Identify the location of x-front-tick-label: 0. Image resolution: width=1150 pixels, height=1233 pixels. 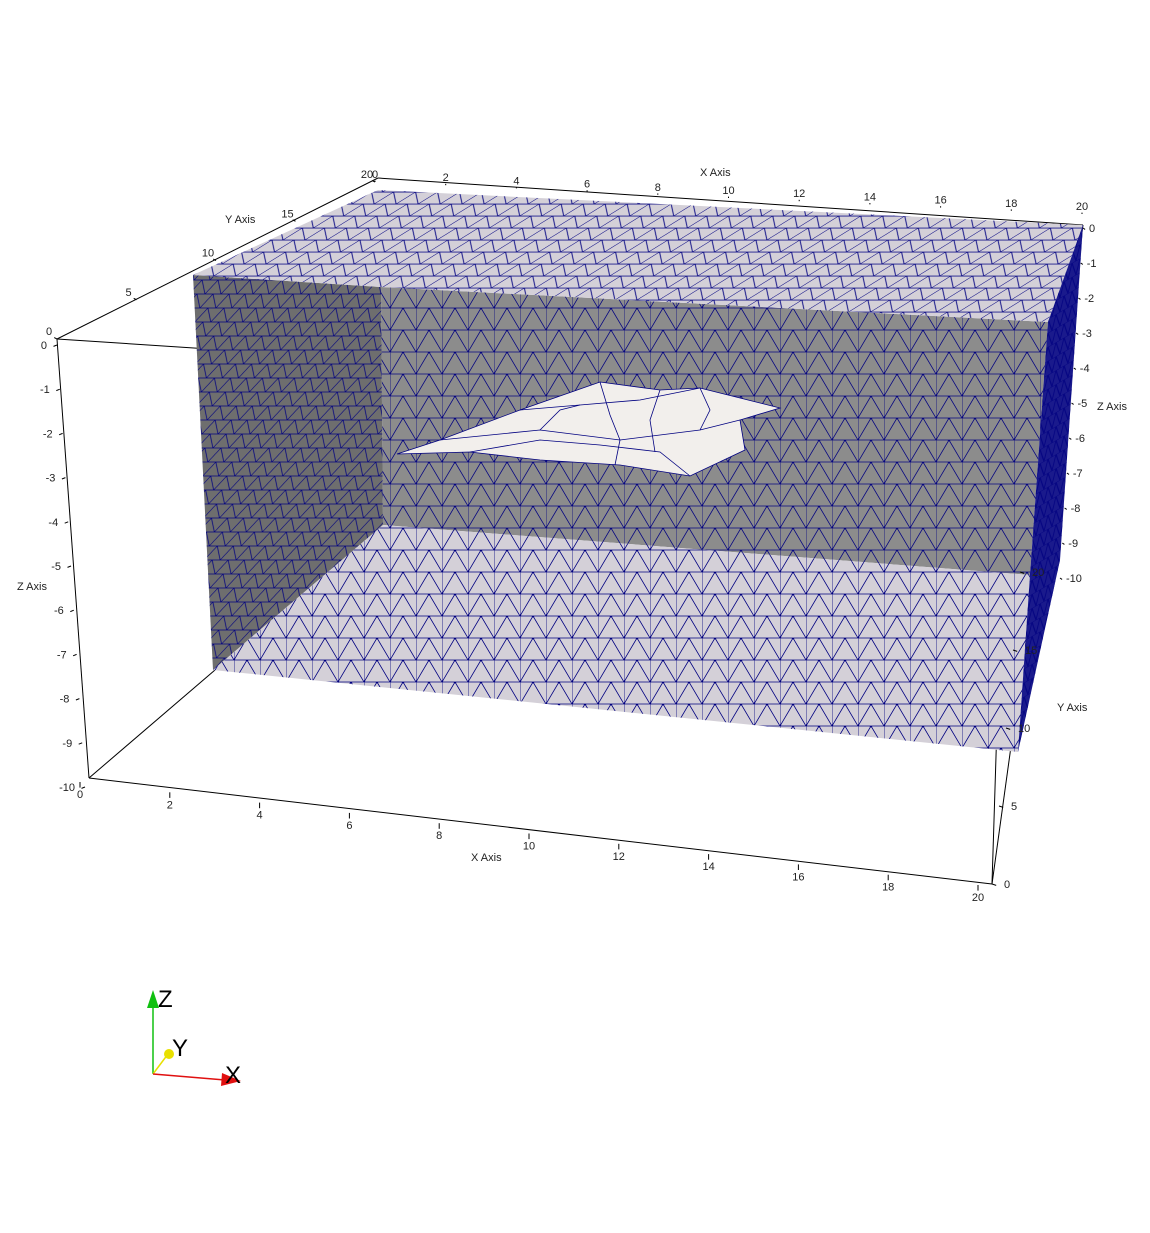
(80, 795).